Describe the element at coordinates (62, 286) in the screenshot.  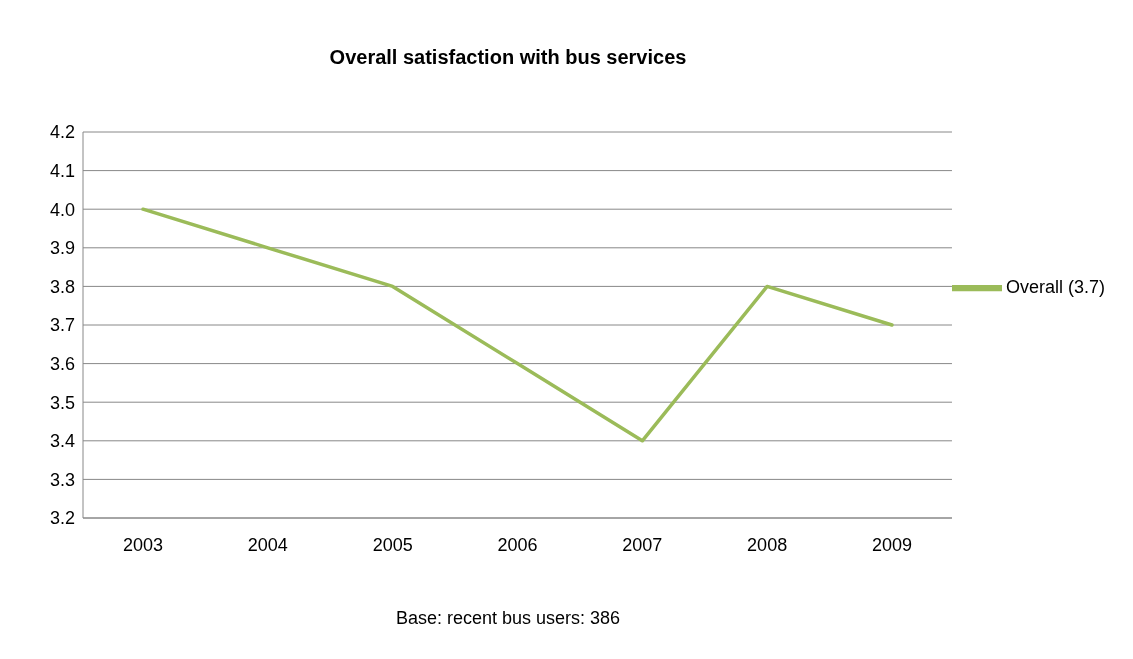
I see `y-tick-label: 3.8` at that location.